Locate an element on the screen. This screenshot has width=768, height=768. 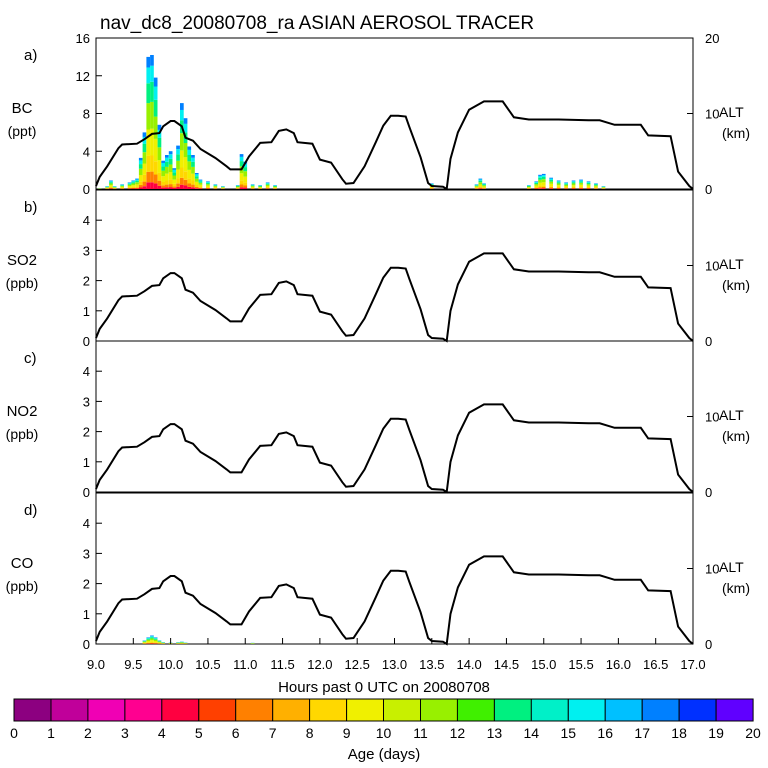
colorbar-label: Age (days) is located at coordinates (384, 754).